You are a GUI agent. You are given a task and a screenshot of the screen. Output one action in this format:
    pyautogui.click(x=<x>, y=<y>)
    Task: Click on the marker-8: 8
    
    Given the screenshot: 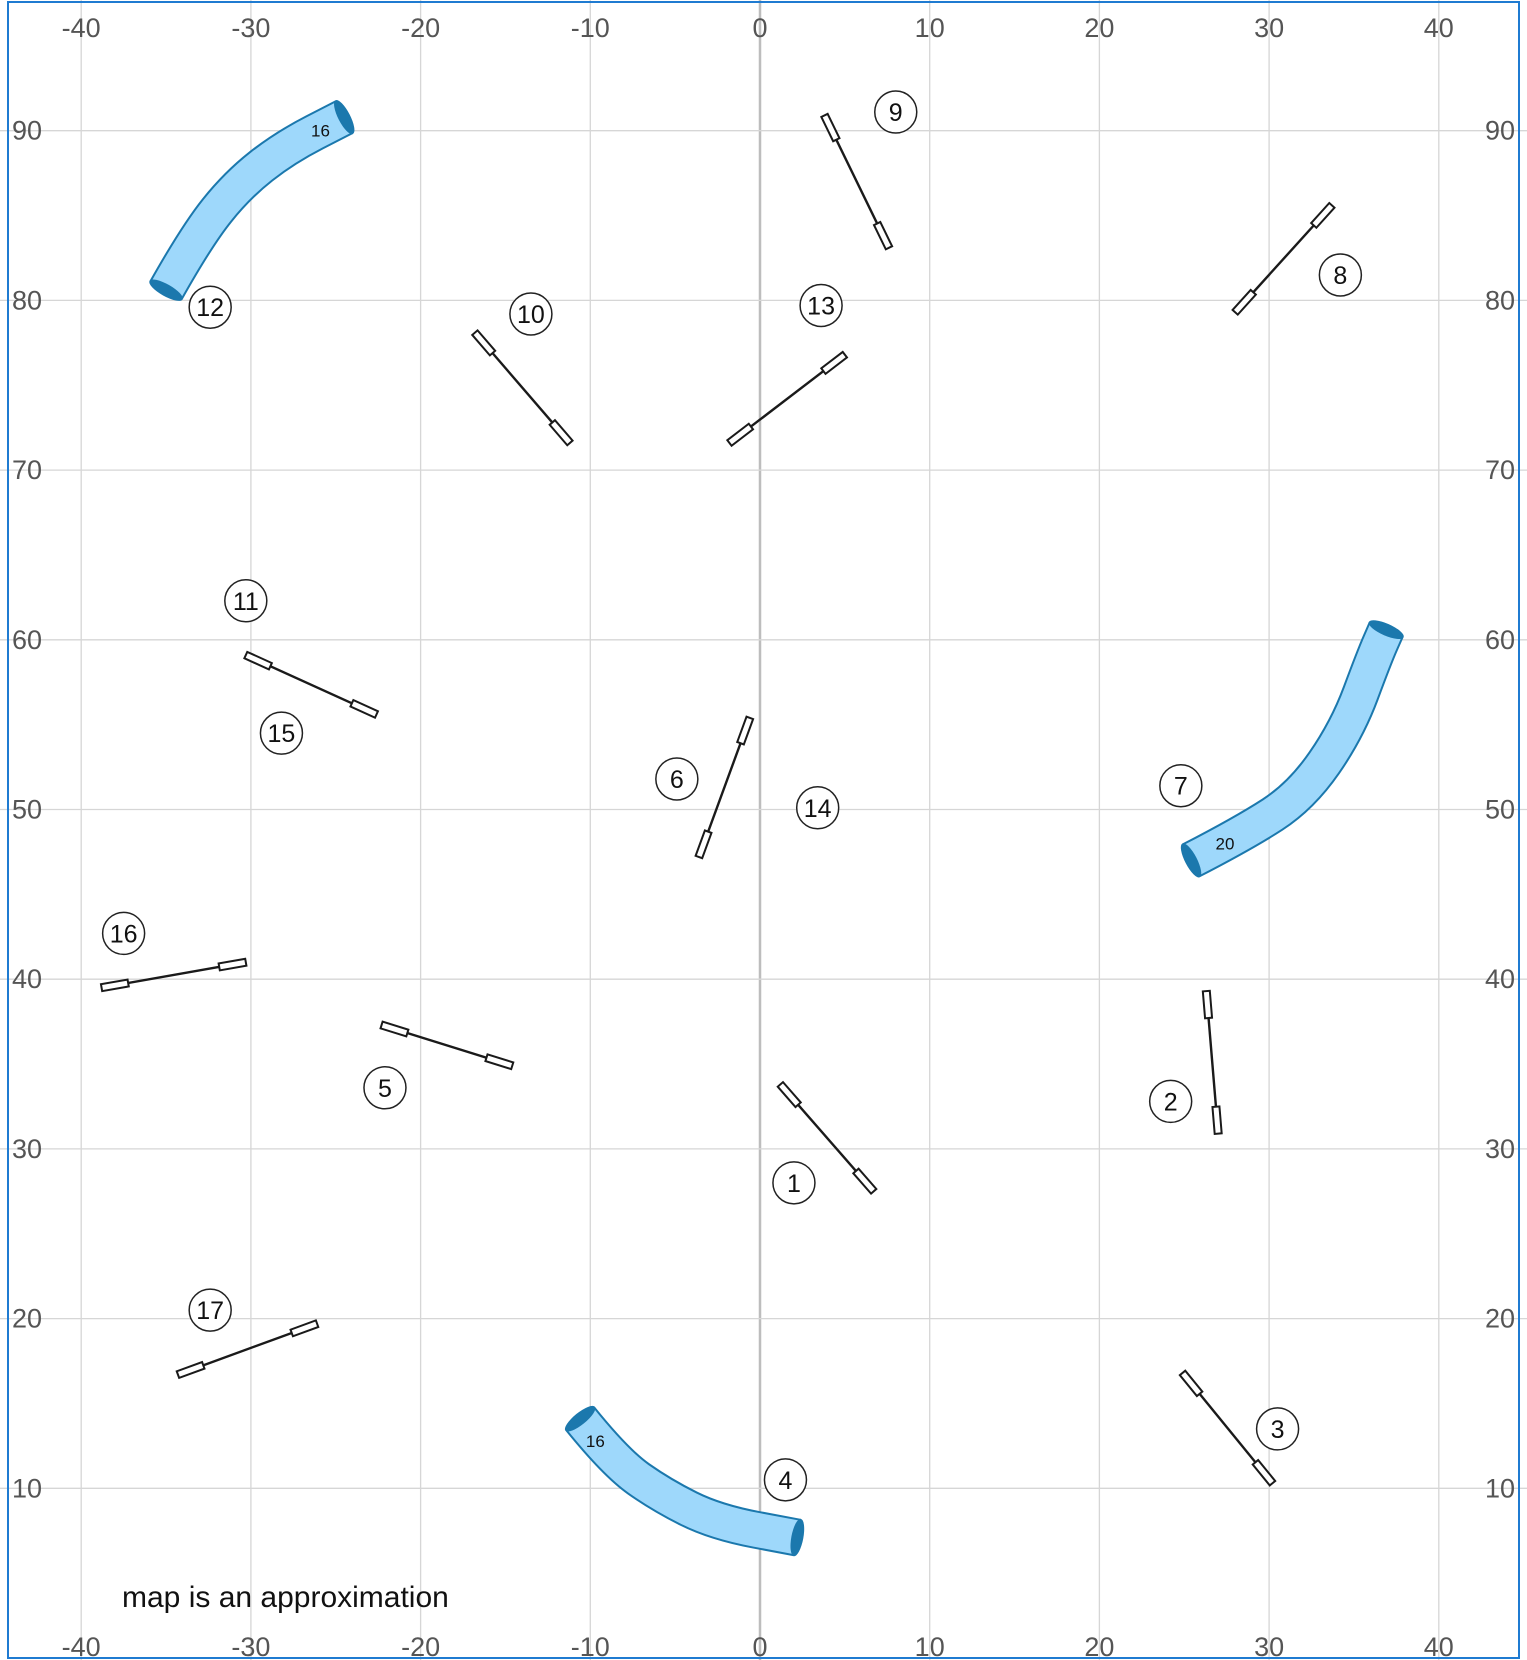 What is the action you would take?
    pyautogui.click(x=1340, y=275)
    